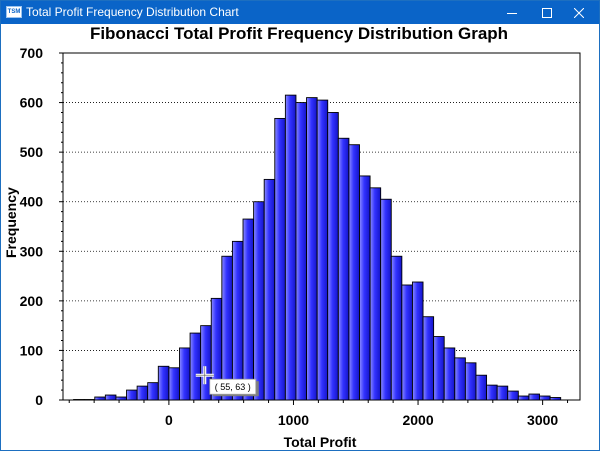 Image resolution: width=600 pixels, height=451 pixels. Describe the element at coordinates (14, 12) in the screenshot. I see `app-icon: TSM` at that location.